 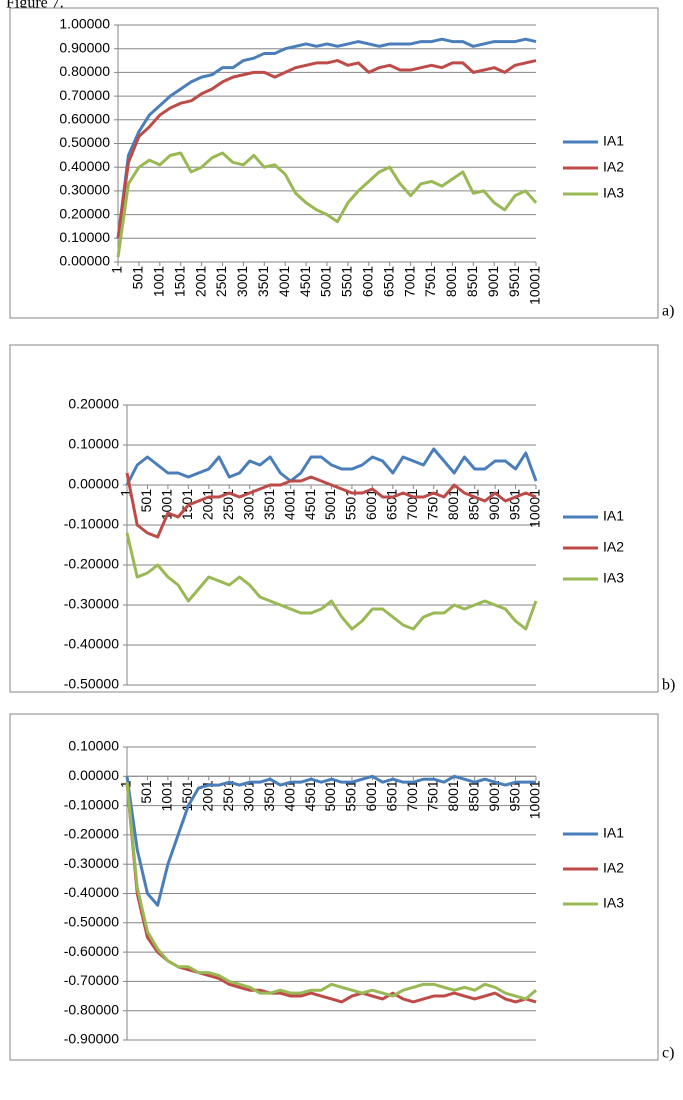 What do you see at coordinates (84, 95) in the screenshot?
I see `y-tick-label: 0.70000` at bounding box center [84, 95].